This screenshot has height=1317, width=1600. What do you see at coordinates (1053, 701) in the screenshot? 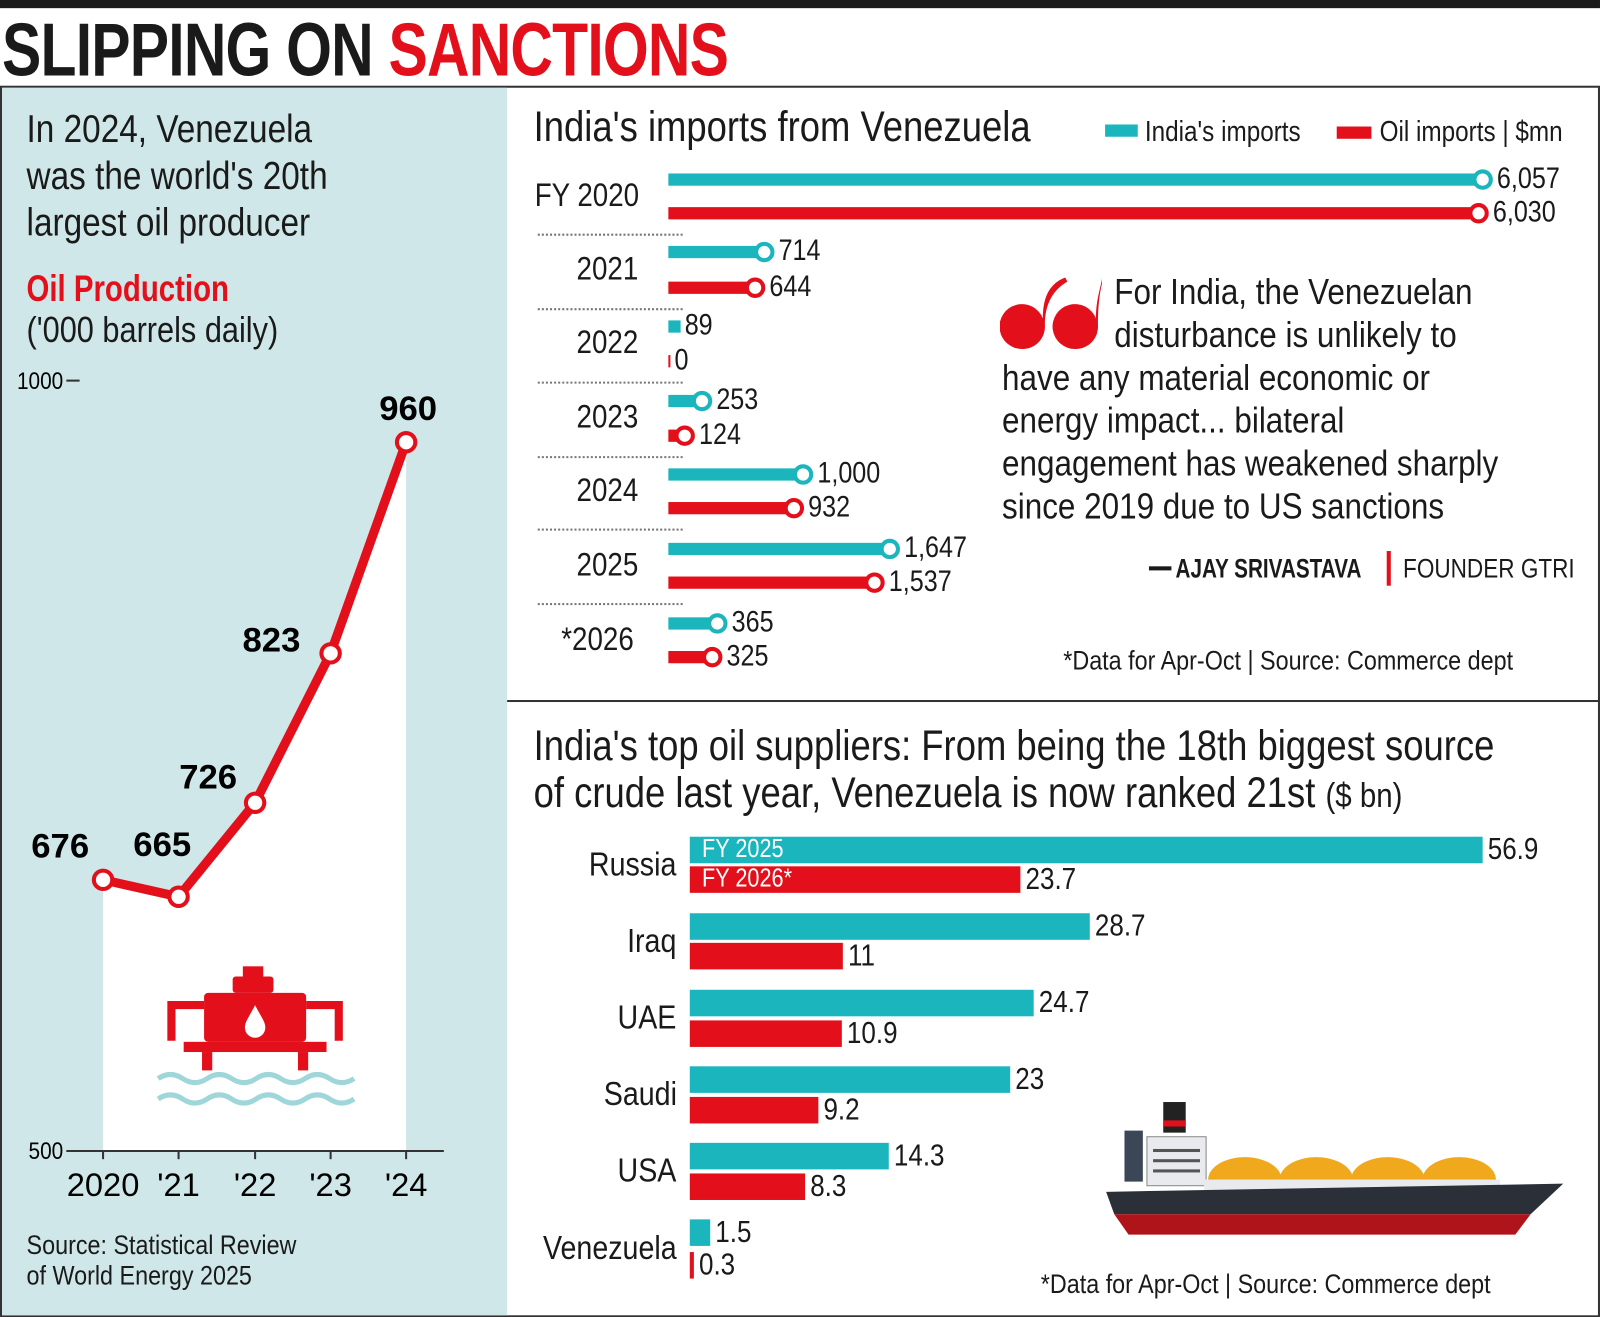
I see `section-divider` at bounding box center [1053, 701].